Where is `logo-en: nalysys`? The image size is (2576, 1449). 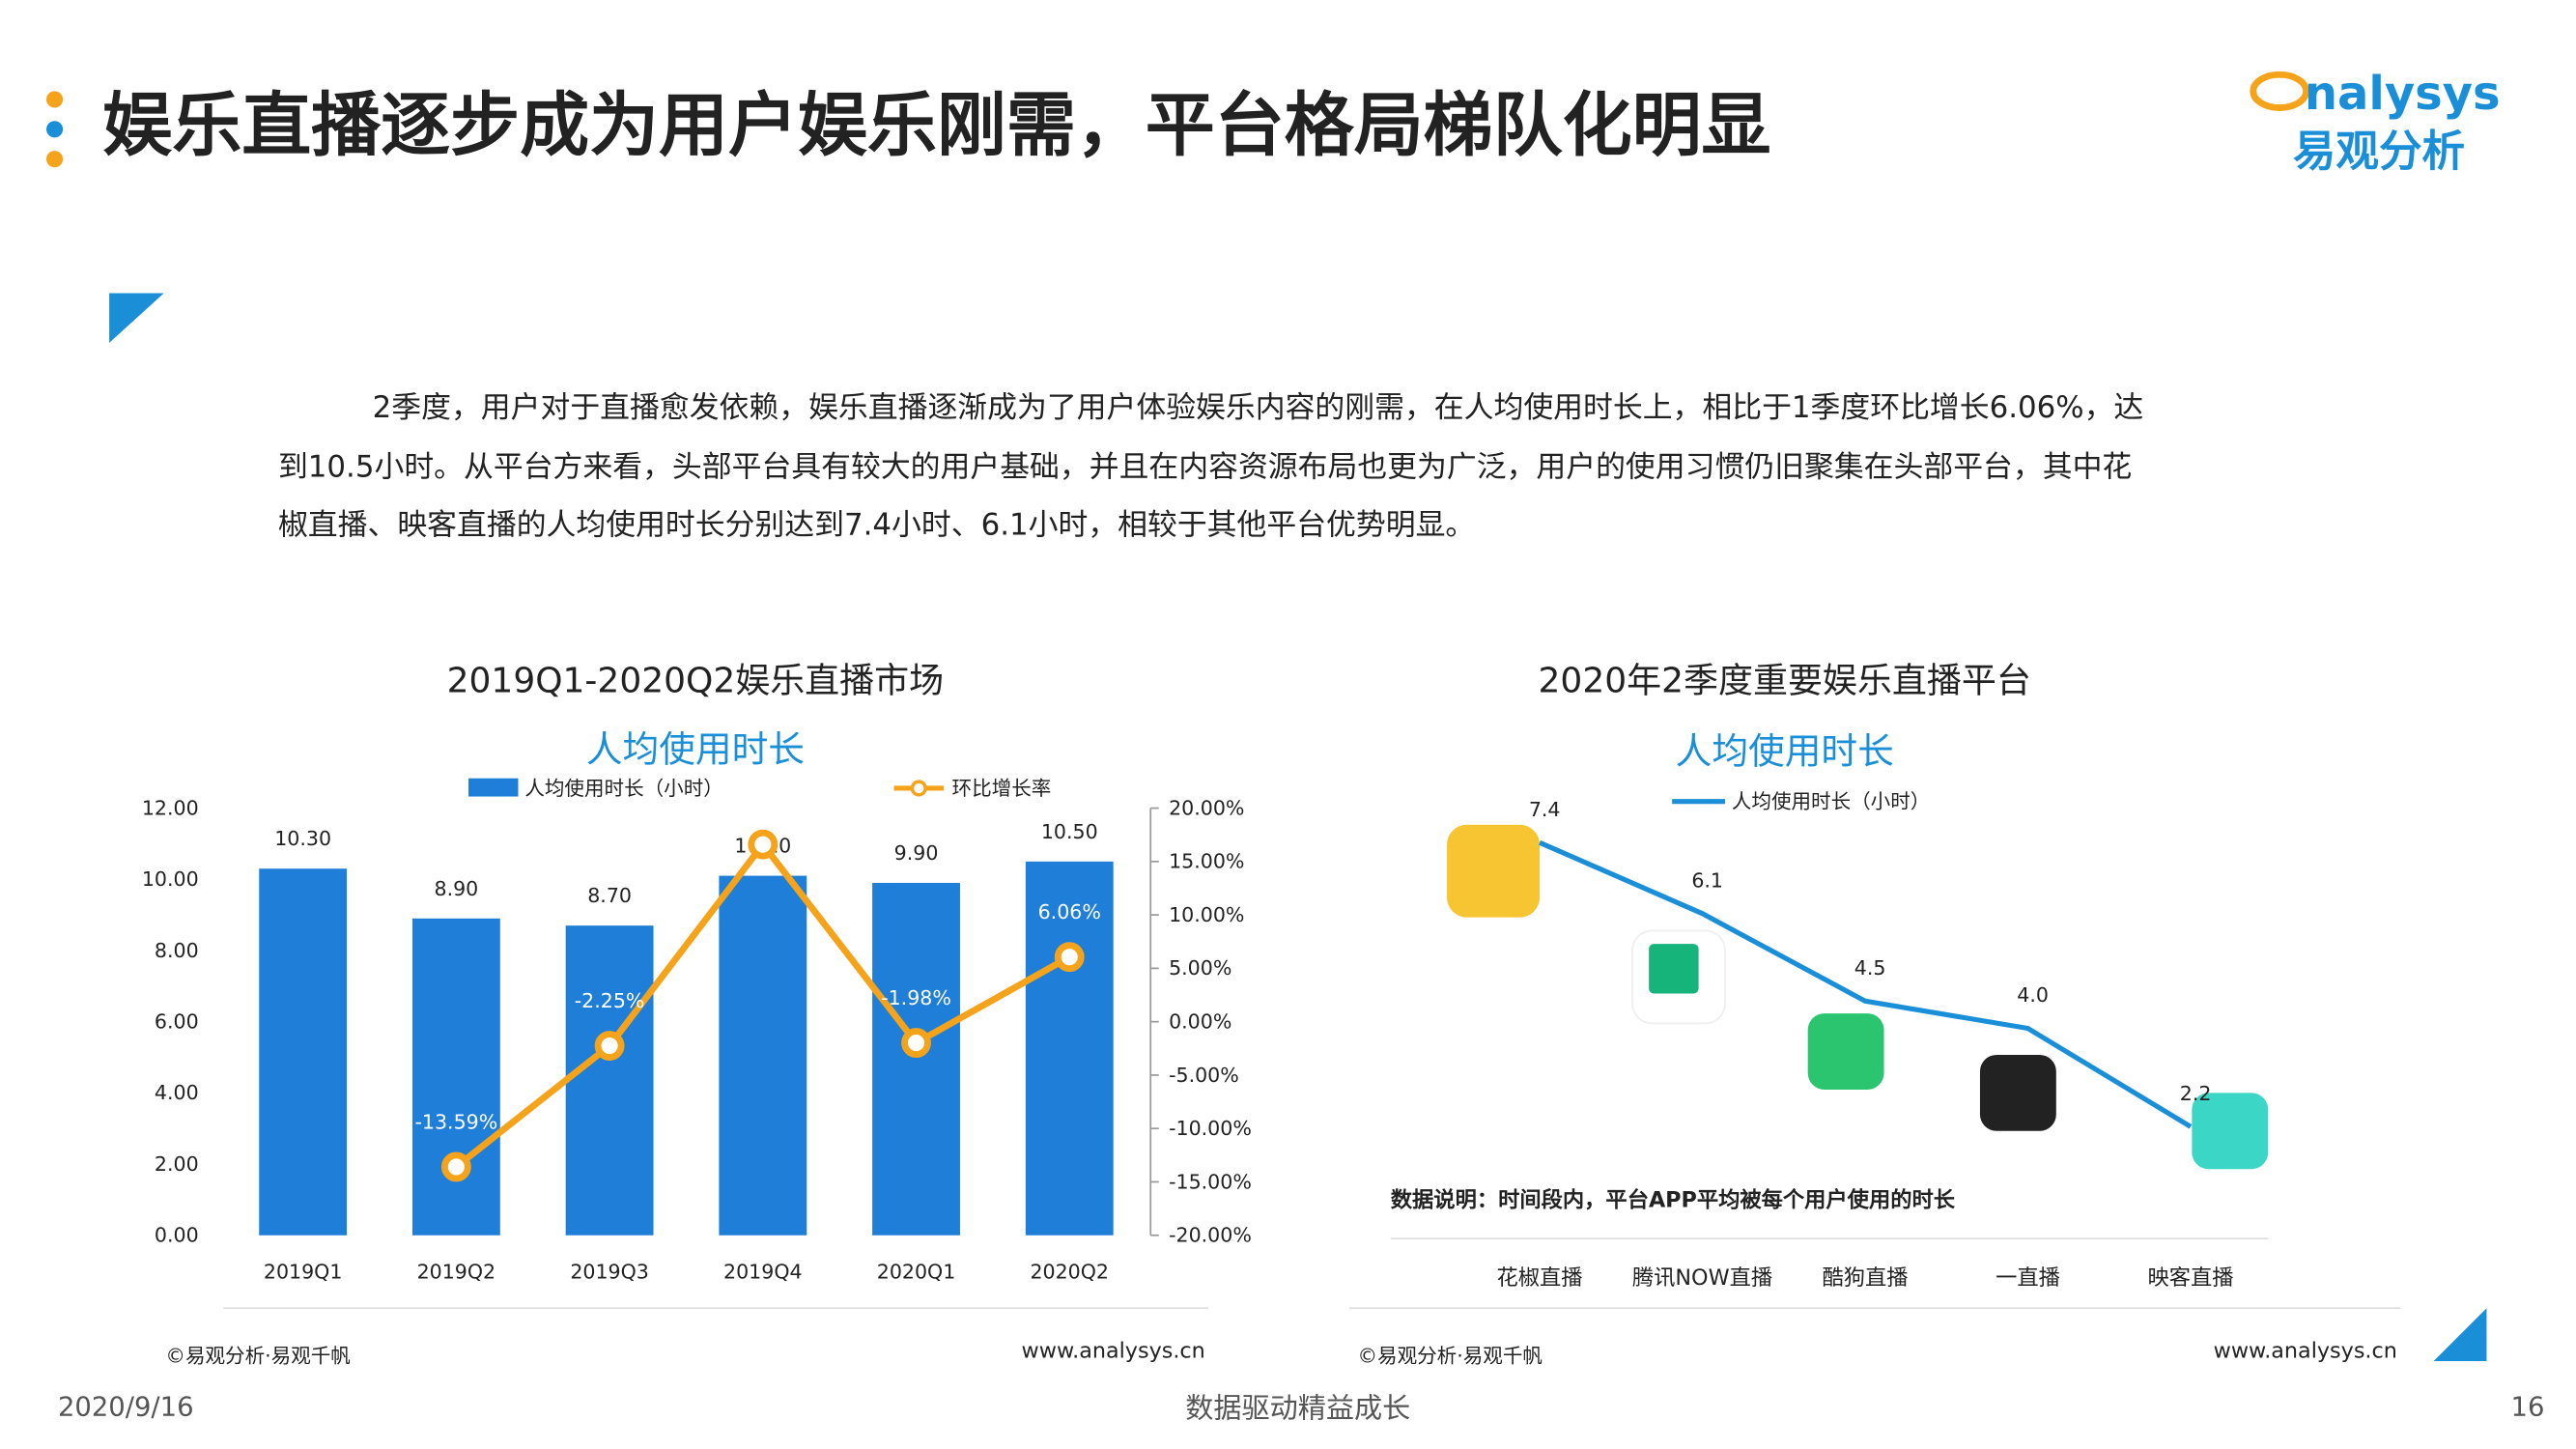
logo-en: nalysys is located at coordinates (2403, 94).